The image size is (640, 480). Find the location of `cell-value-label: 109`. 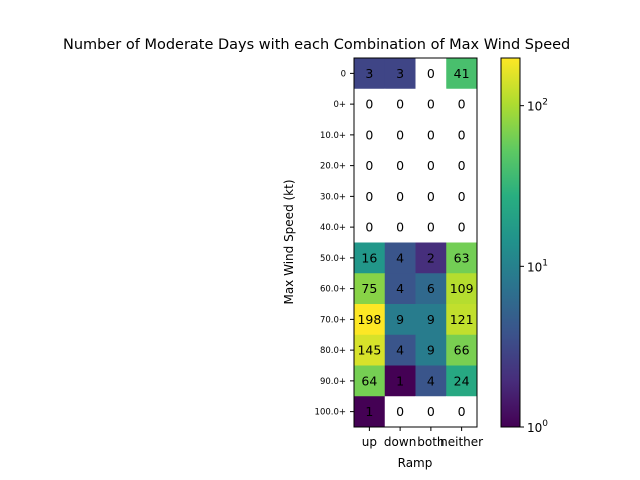

cell-value-label: 109 is located at coordinates (462, 288).